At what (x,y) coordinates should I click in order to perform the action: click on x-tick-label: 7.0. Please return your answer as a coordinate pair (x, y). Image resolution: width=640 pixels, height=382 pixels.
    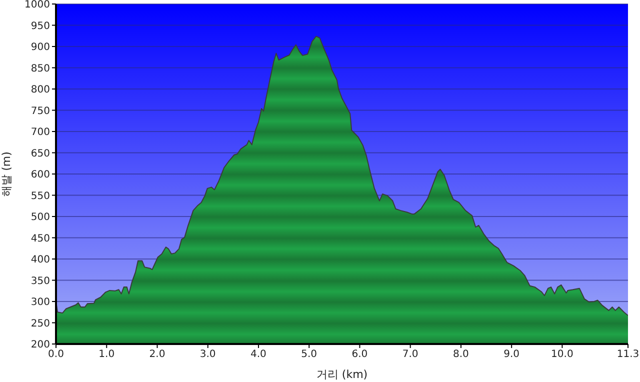
    Looking at the image, I should click on (410, 354).